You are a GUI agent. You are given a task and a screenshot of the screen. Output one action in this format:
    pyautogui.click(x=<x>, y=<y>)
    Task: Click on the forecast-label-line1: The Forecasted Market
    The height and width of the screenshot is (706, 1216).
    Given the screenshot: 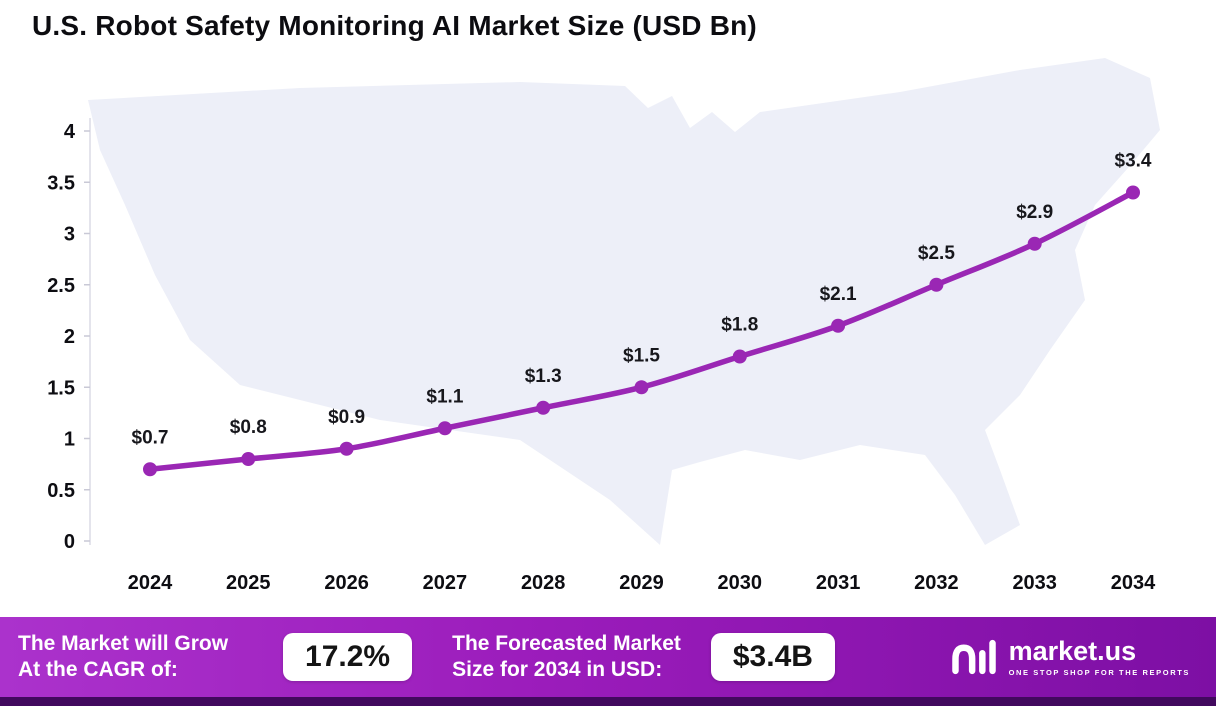 What is the action you would take?
    pyautogui.click(x=566, y=643)
    